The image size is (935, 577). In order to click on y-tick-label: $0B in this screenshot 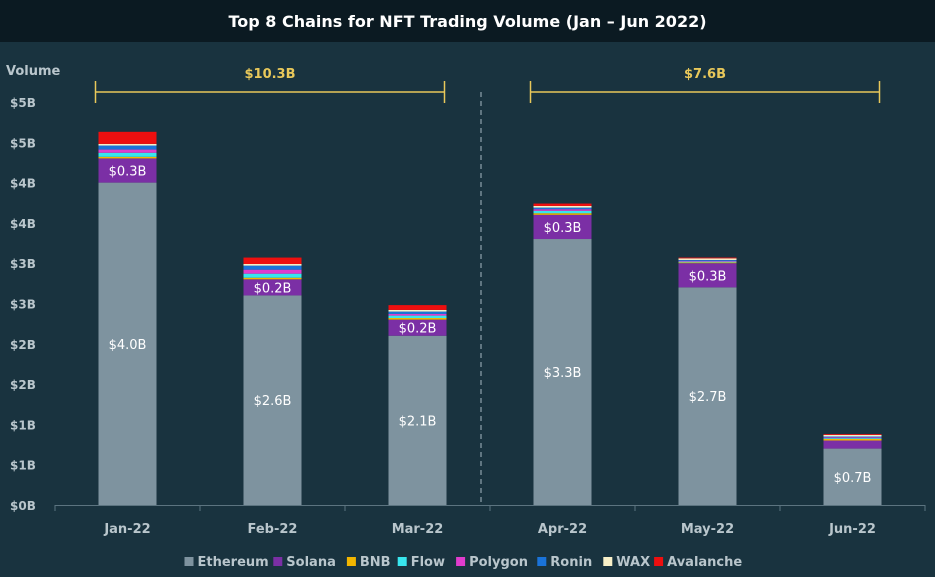, I will do `click(23, 506)`.